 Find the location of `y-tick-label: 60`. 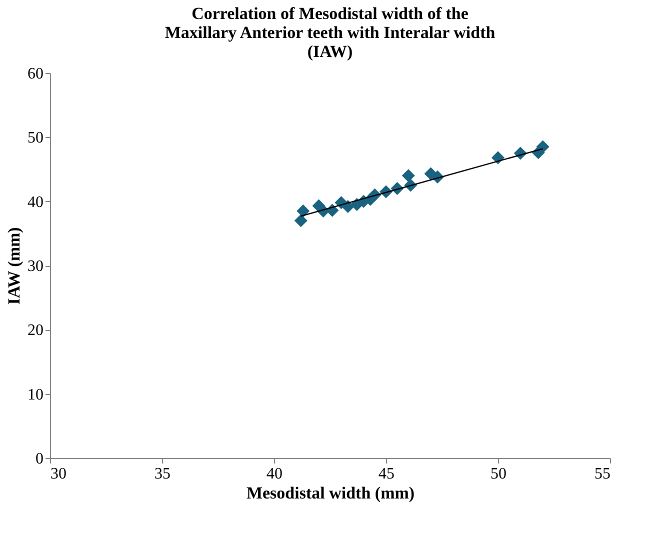

y-tick-label: 60 is located at coordinates (36, 74).